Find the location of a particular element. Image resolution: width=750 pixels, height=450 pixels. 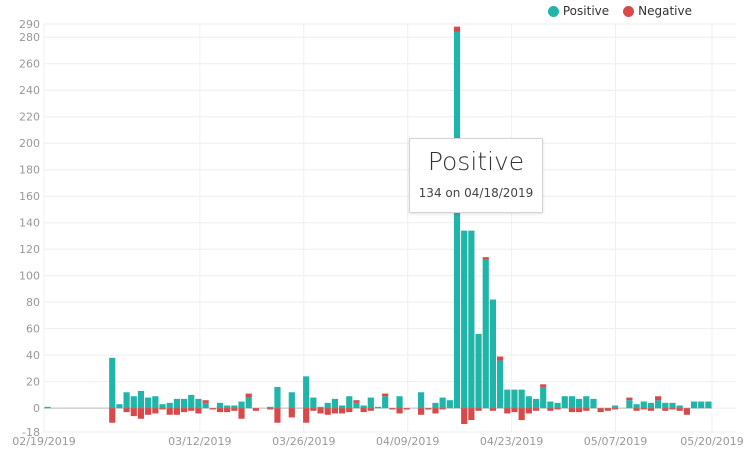

x-tick-label: 03/12/2019 is located at coordinates (199, 441).